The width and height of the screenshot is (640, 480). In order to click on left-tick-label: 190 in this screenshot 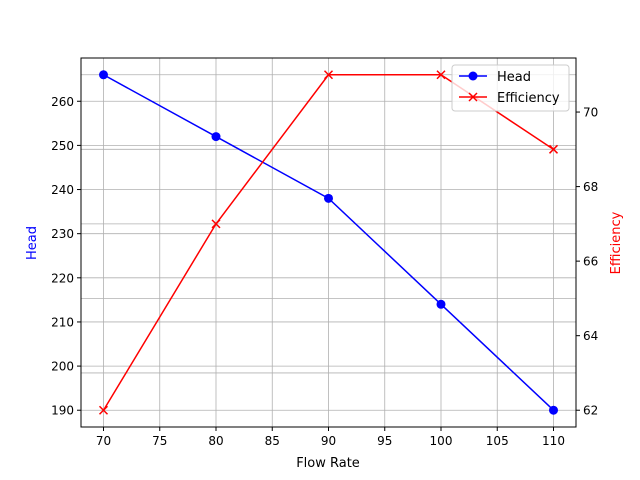, I will do `click(62, 411)`.